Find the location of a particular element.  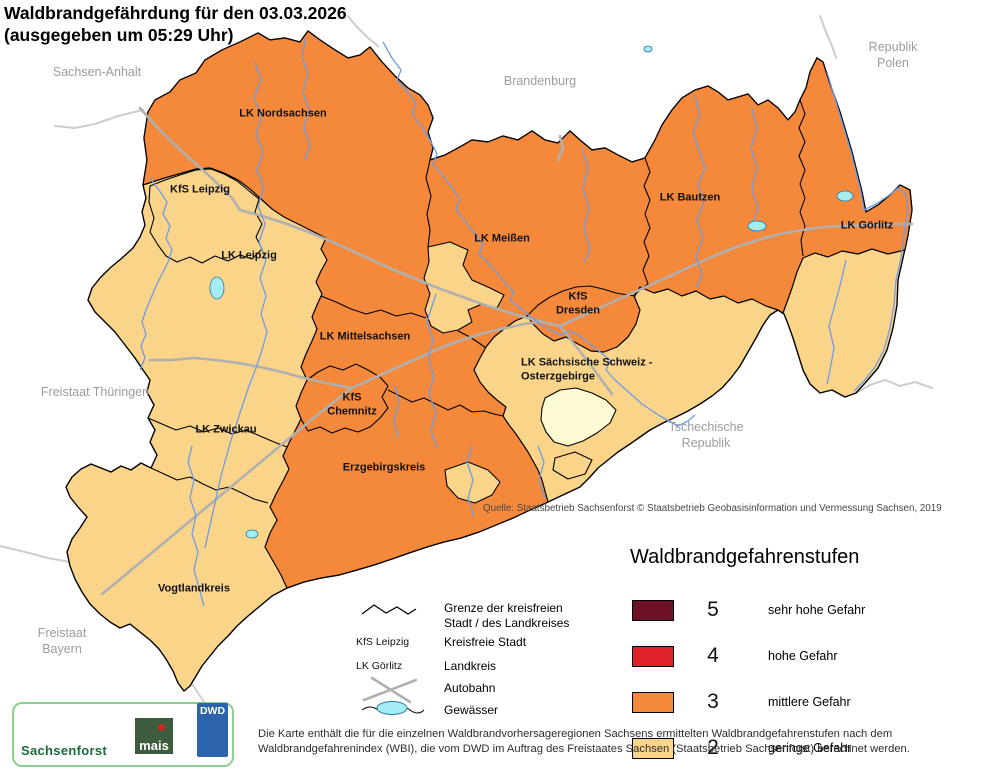

key-autobahn-glyph is located at coordinates (390, 690).